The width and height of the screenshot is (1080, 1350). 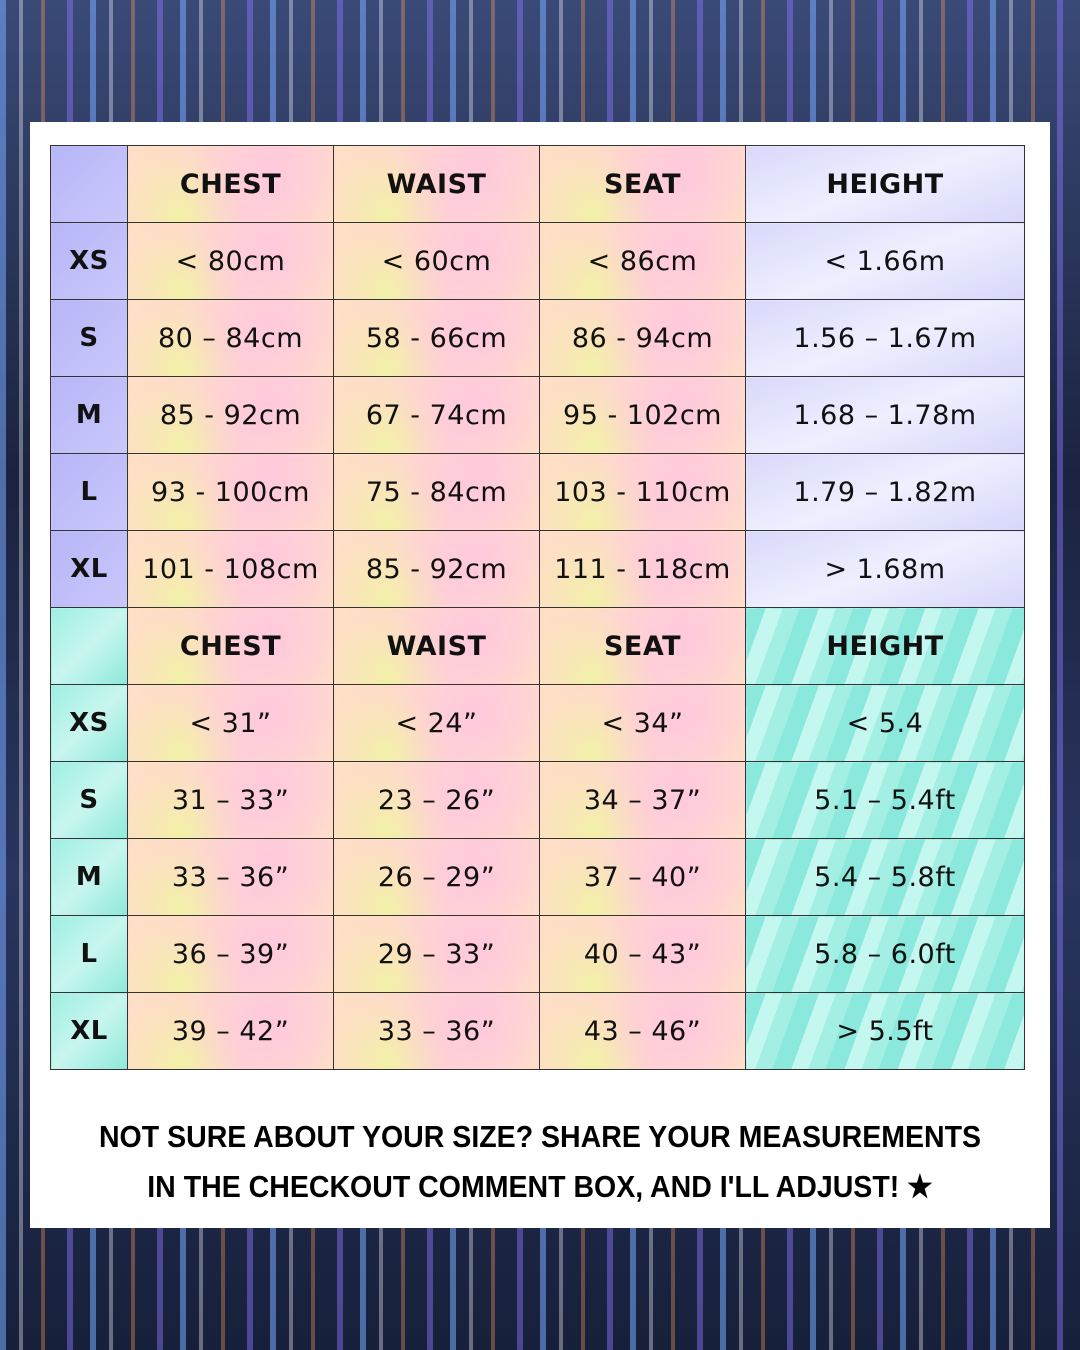 What do you see at coordinates (436, 723) in the screenshot?
I see `measurement-cell: < 24”` at bounding box center [436, 723].